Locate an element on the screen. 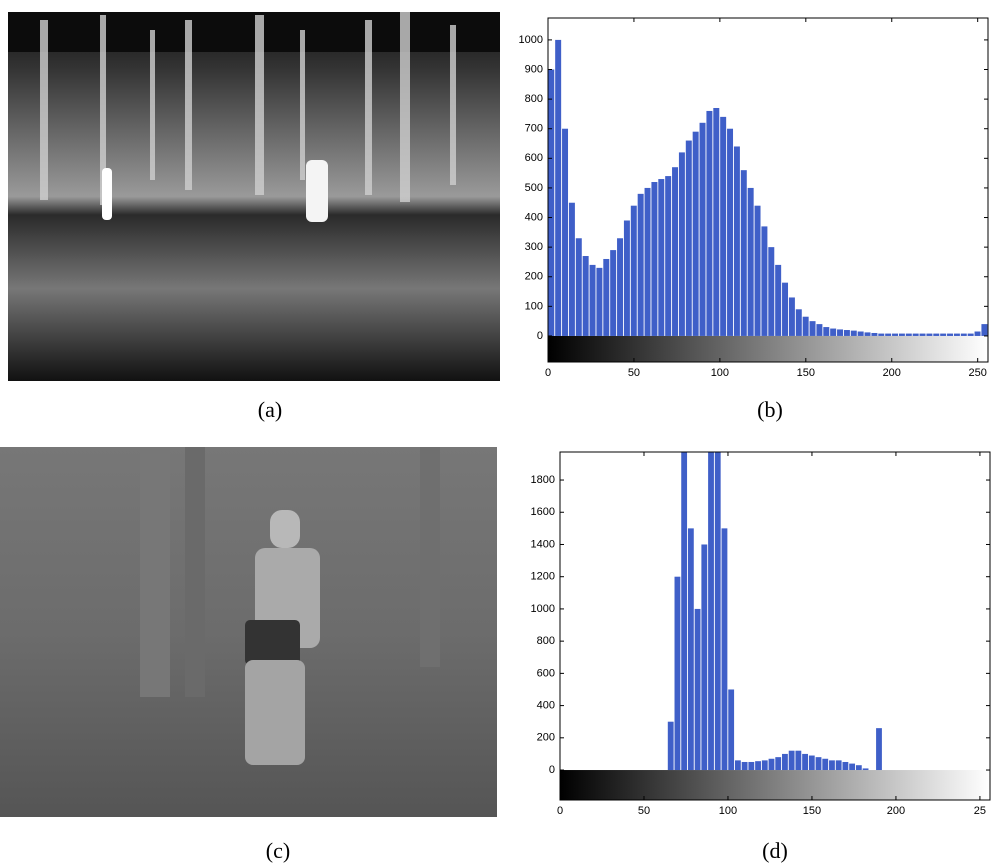  y-tick-label: 400 is located at coordinates (534, 217).